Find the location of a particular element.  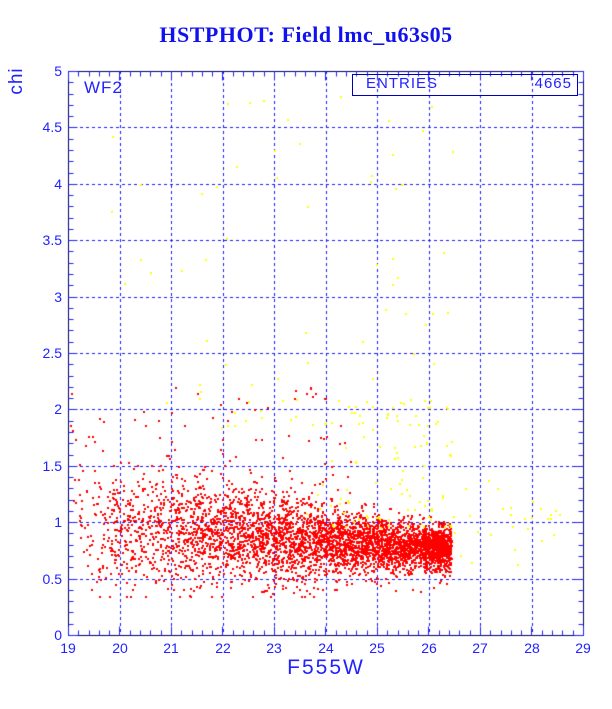

x-tick-label: 24 is located at coordinates (326, 648).